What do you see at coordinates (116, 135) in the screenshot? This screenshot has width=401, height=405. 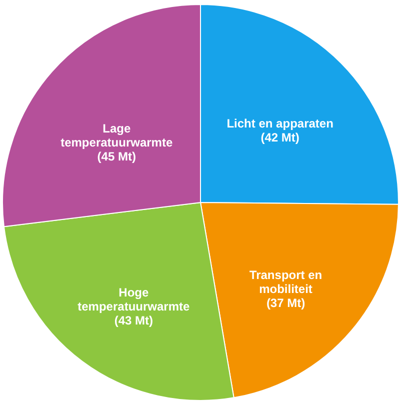 I see `slice-label: Lage temperatuurwarmte` at bounding box center [116, 135].